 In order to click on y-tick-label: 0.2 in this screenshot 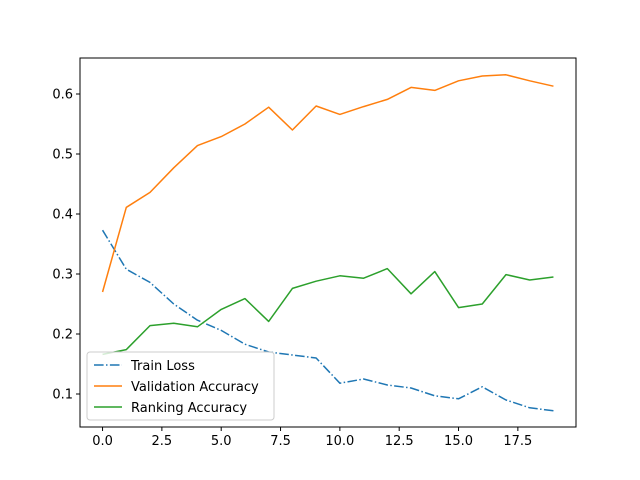, I will do `click(62, 335)`.